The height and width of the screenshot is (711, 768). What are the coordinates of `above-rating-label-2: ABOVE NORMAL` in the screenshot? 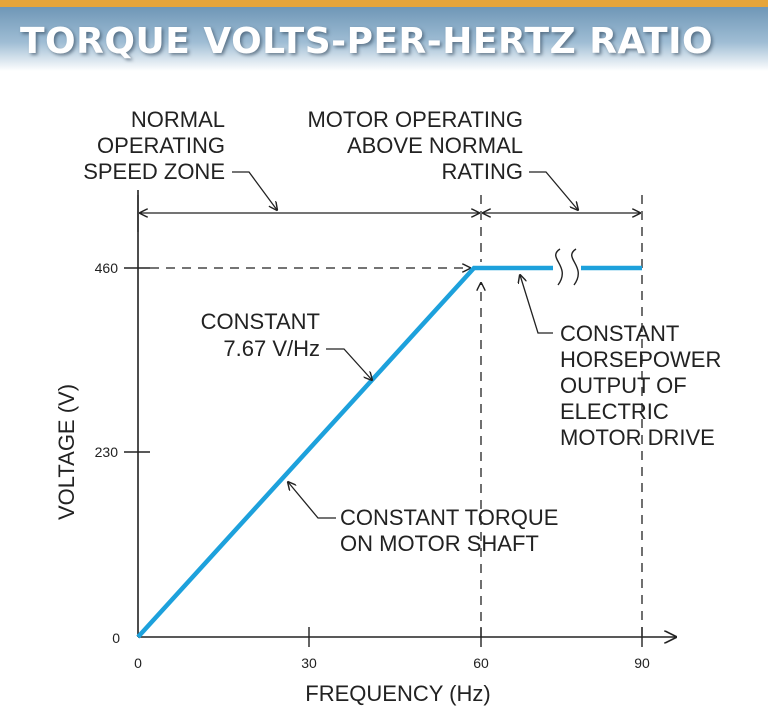 It's located at (435, 145).